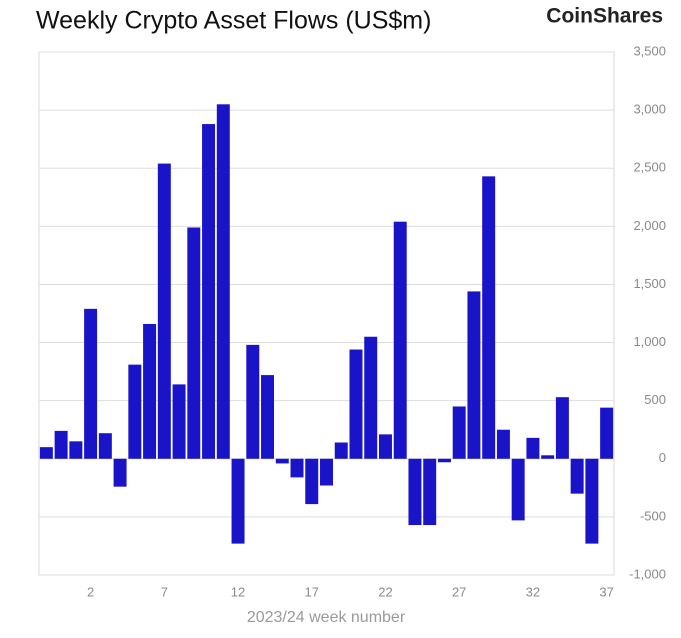  Describe the element at coordinates (459, 591) in the screenshot. I see `x-tick-label: 27` at that location.